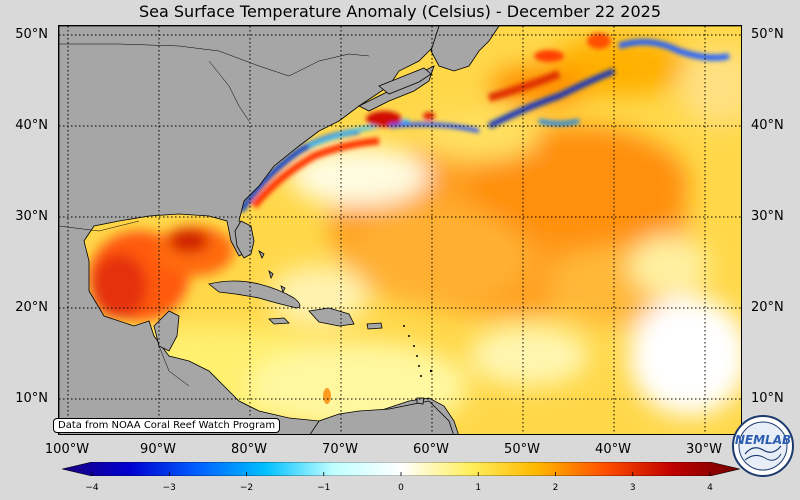 The width and height of the screenshot is (800, 500). Describe the element at coordinates (161, 273) in the screenshot. I see `gulf-warm-anomaly` at that location.